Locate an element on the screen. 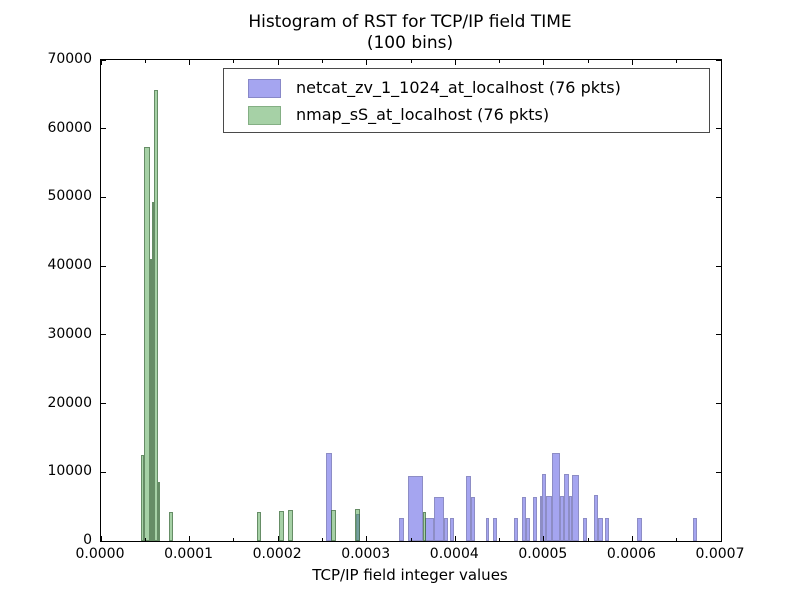 The image size is (800, 600). x-tick-label: 0.0007 is located at coordinates (720, 554).